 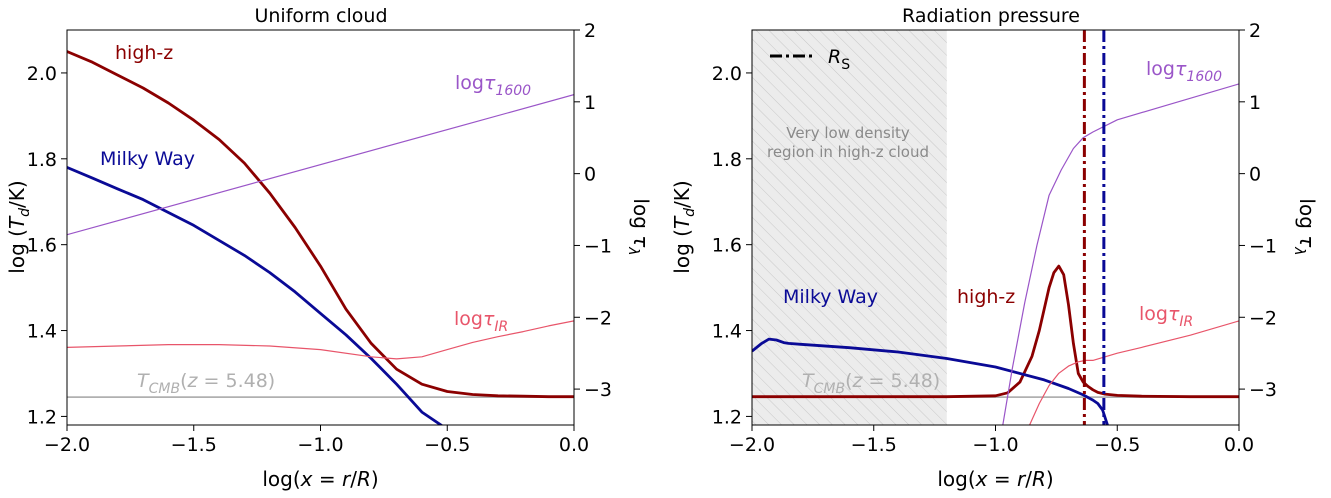 I want to click on series-high-z, so click(x=995, y=331).